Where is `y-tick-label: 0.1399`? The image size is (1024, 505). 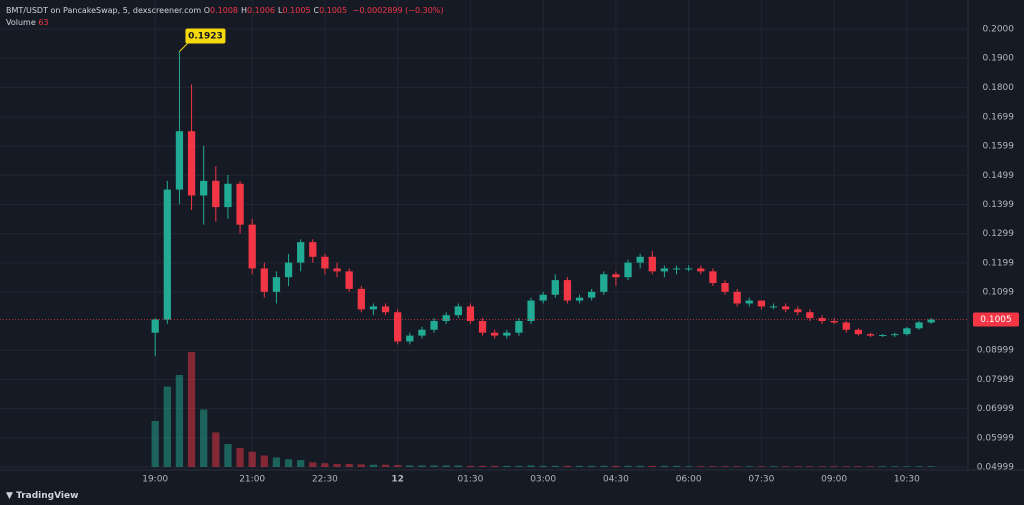 y-tick-label: 0.1399 is located at coordinates (999, 205).